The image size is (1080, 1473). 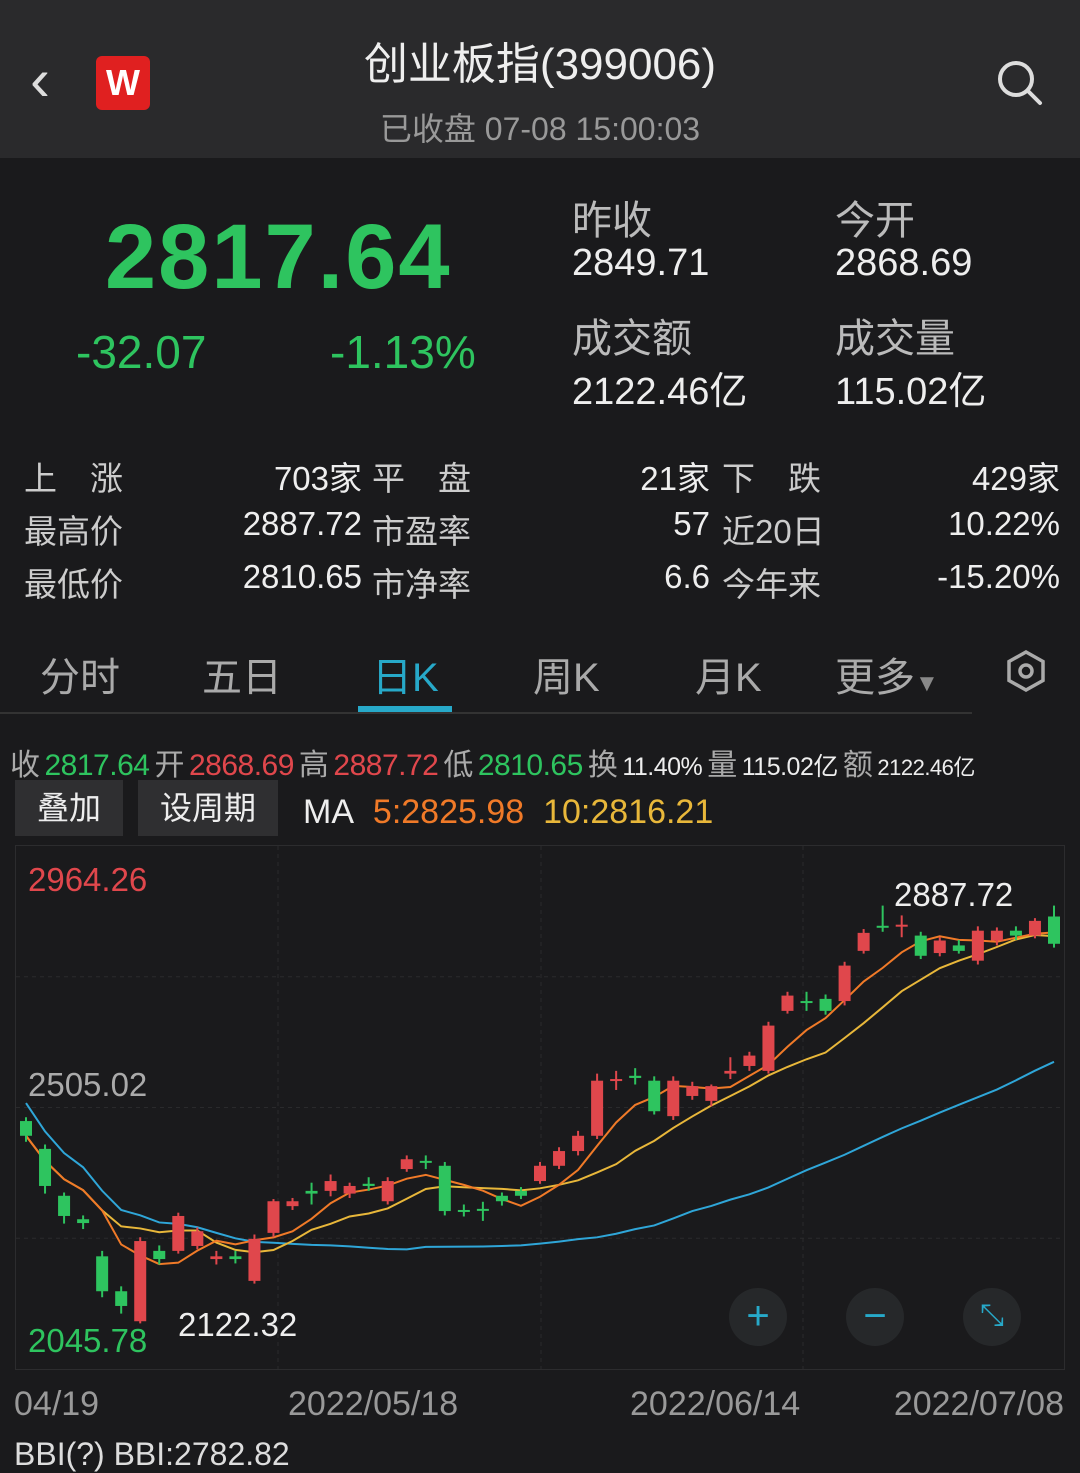 I want to click on ma10-value: 10:2816.21, so click(x=628, y=812).